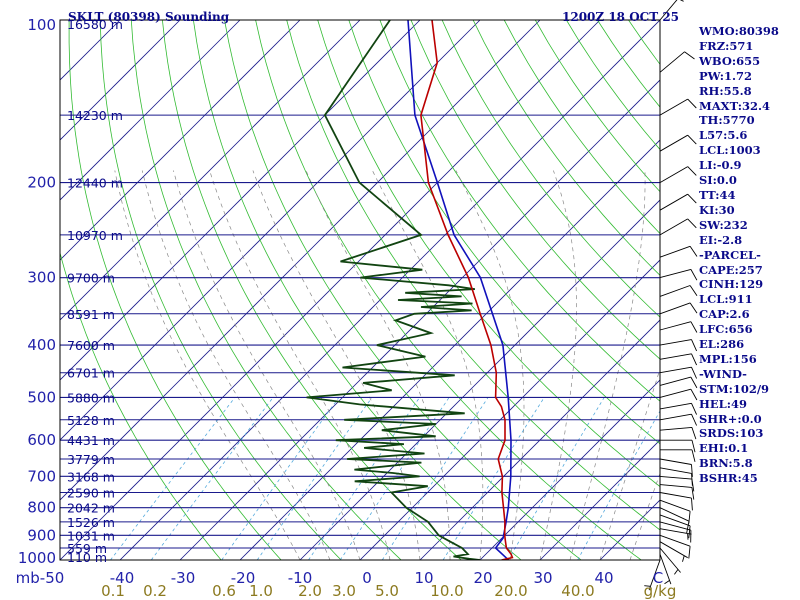 This screenshot has width=800, height=600. I want to click on mixing-ratio-label: 2.0, so click(310, 591).